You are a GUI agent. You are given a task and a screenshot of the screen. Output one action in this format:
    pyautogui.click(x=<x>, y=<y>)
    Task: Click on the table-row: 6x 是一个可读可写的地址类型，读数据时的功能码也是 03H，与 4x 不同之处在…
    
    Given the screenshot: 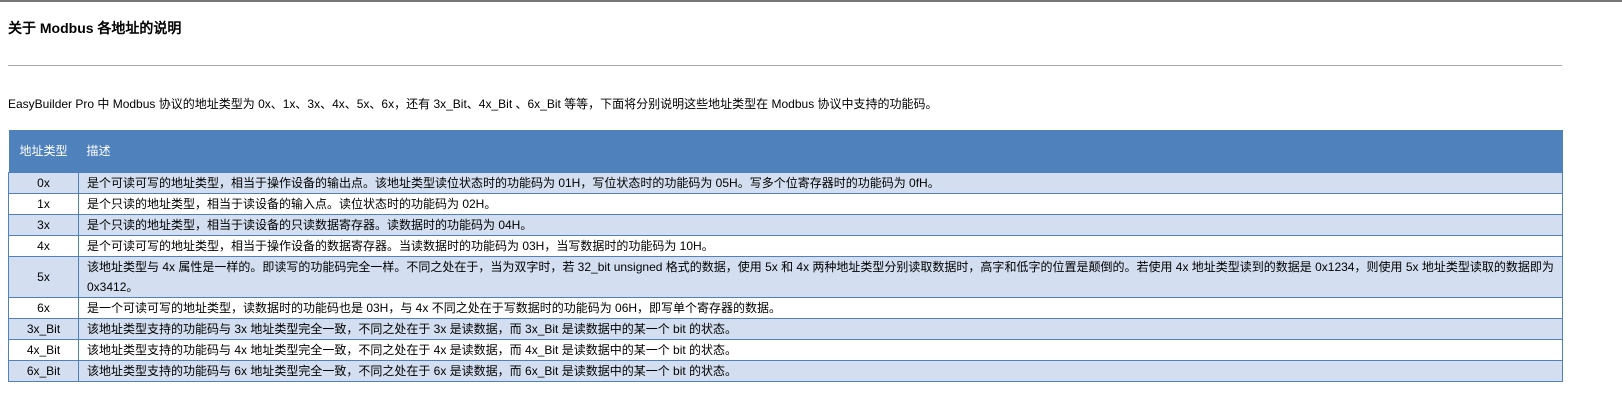 What is the action you would take?
    pyautogui.click(x=785, y=308)
    